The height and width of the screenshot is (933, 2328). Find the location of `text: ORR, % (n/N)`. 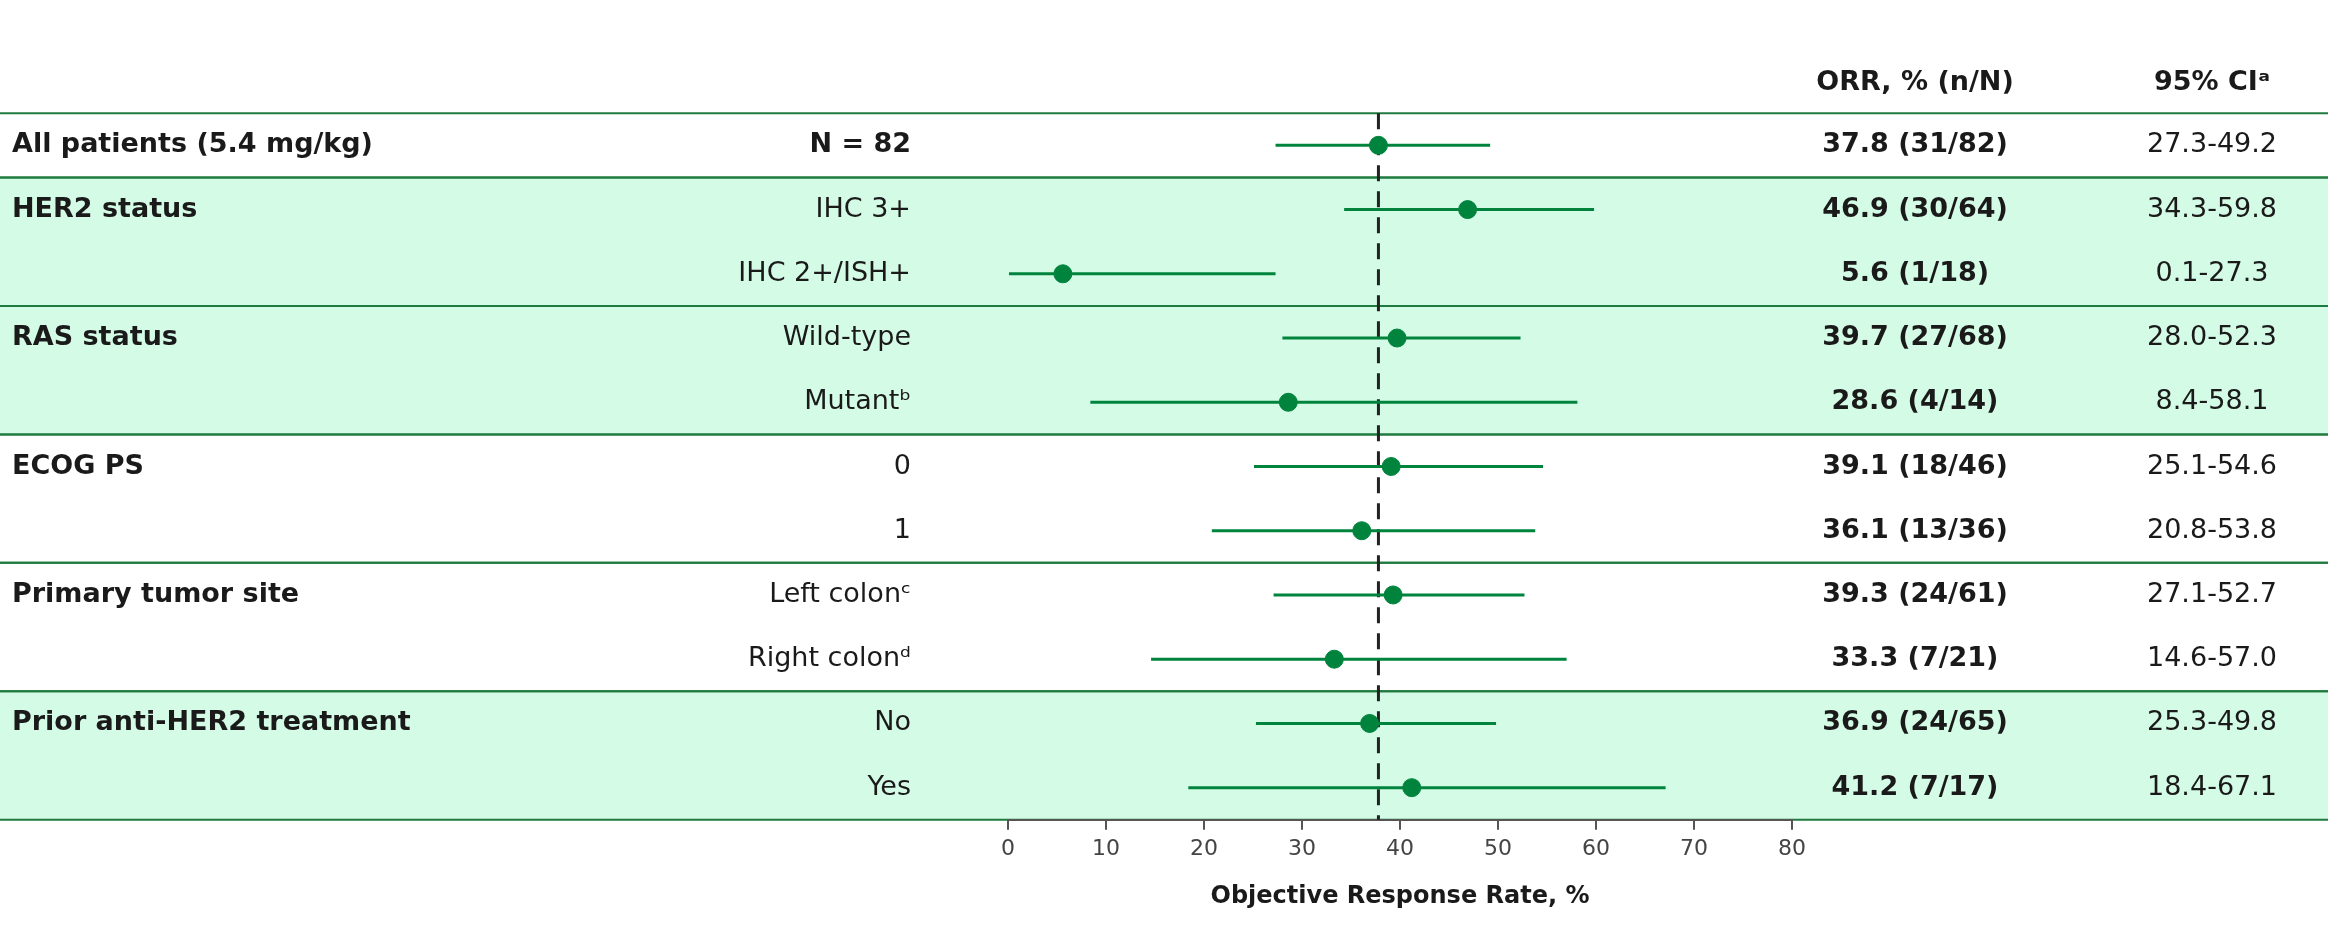

text: ORR, % (n/N) is located at coordinates (1915, 81).